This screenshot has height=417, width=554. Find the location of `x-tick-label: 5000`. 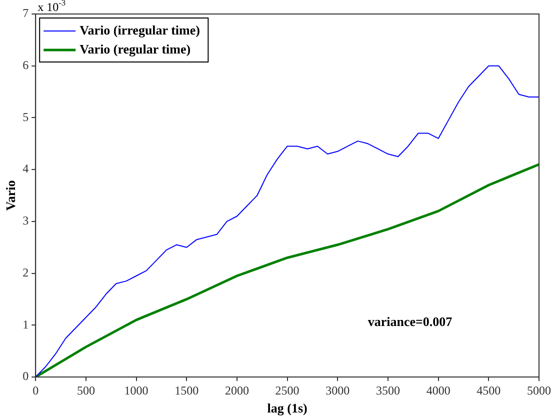

x-tick-label: 5000 is located at coordinates (539, 390).